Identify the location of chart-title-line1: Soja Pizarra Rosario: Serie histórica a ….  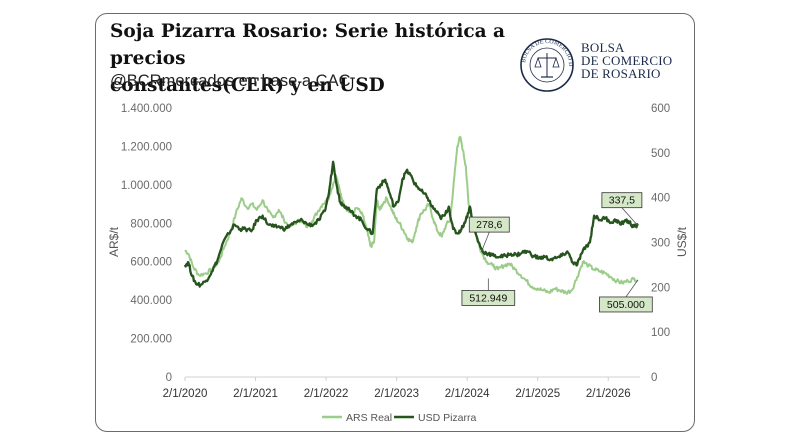
(308, 45).